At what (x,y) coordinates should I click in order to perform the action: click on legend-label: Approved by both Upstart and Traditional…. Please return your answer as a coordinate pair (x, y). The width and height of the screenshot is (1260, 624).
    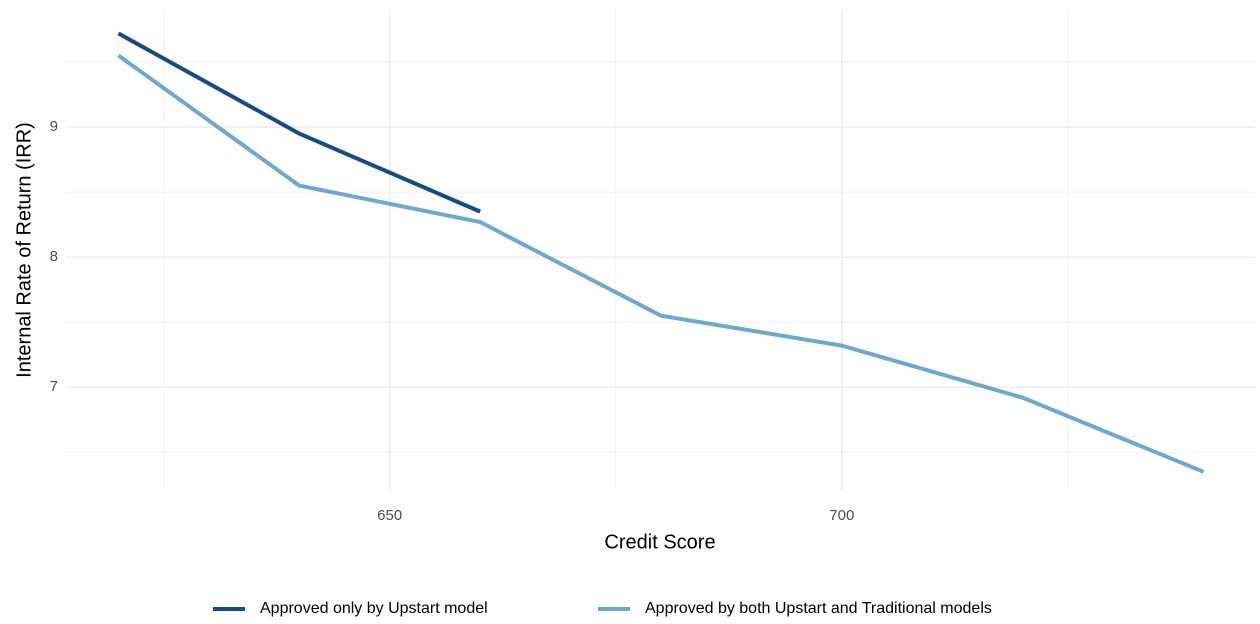
    Looking at the image, I should click on (818, 608).